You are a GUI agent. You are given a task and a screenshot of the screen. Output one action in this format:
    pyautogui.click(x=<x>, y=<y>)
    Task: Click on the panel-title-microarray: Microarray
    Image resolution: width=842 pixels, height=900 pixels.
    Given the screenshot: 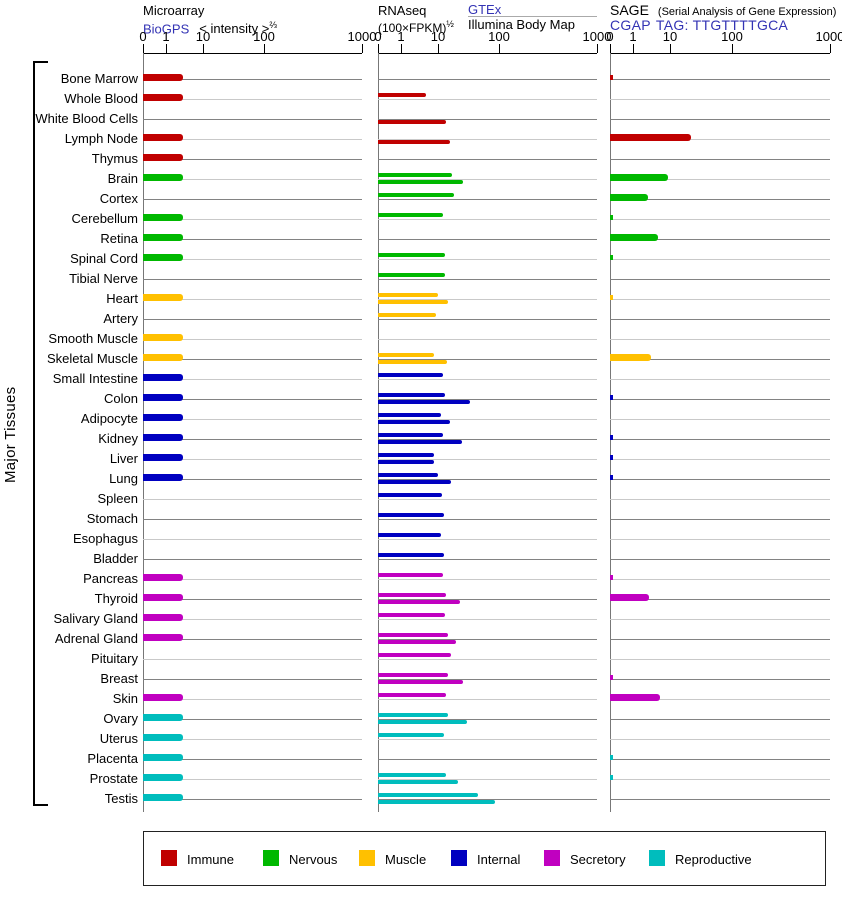 What is the action you would take?
    pyautogui.click(x=174, y=10)
    